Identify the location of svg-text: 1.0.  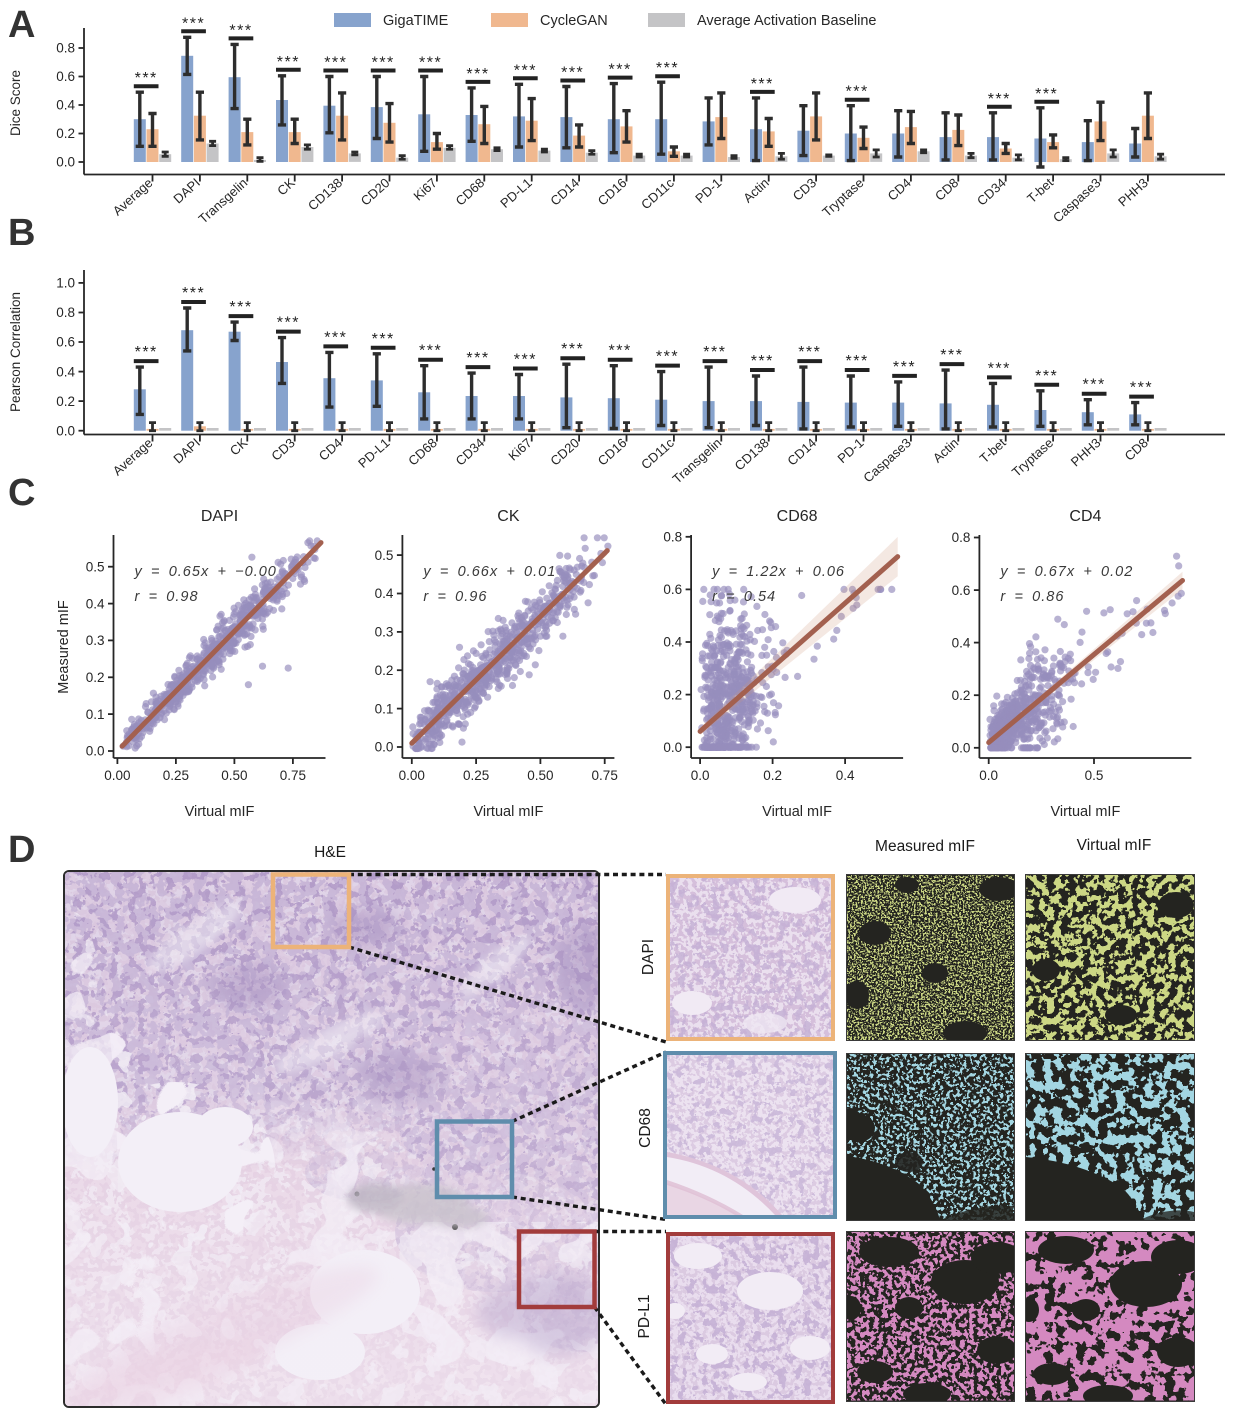
(65, 283).